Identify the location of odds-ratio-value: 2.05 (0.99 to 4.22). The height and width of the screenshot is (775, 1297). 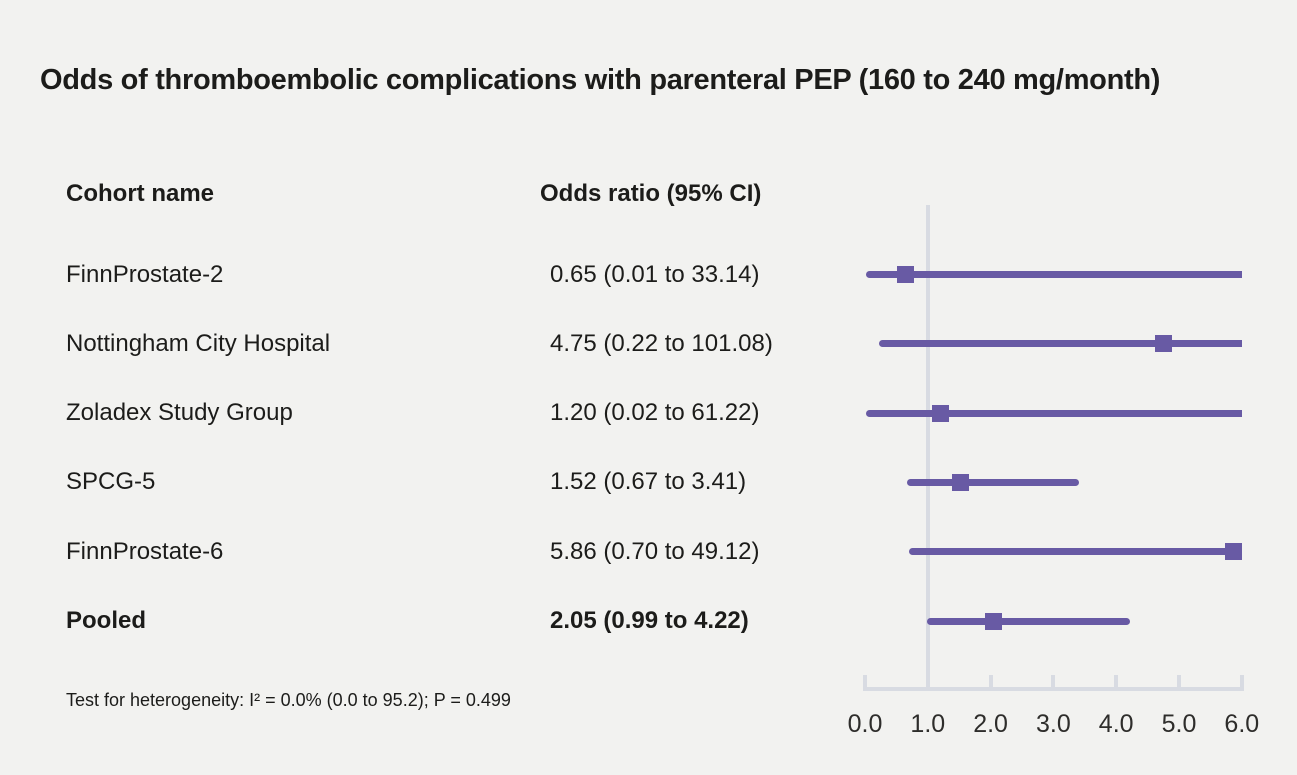
(649, 620).